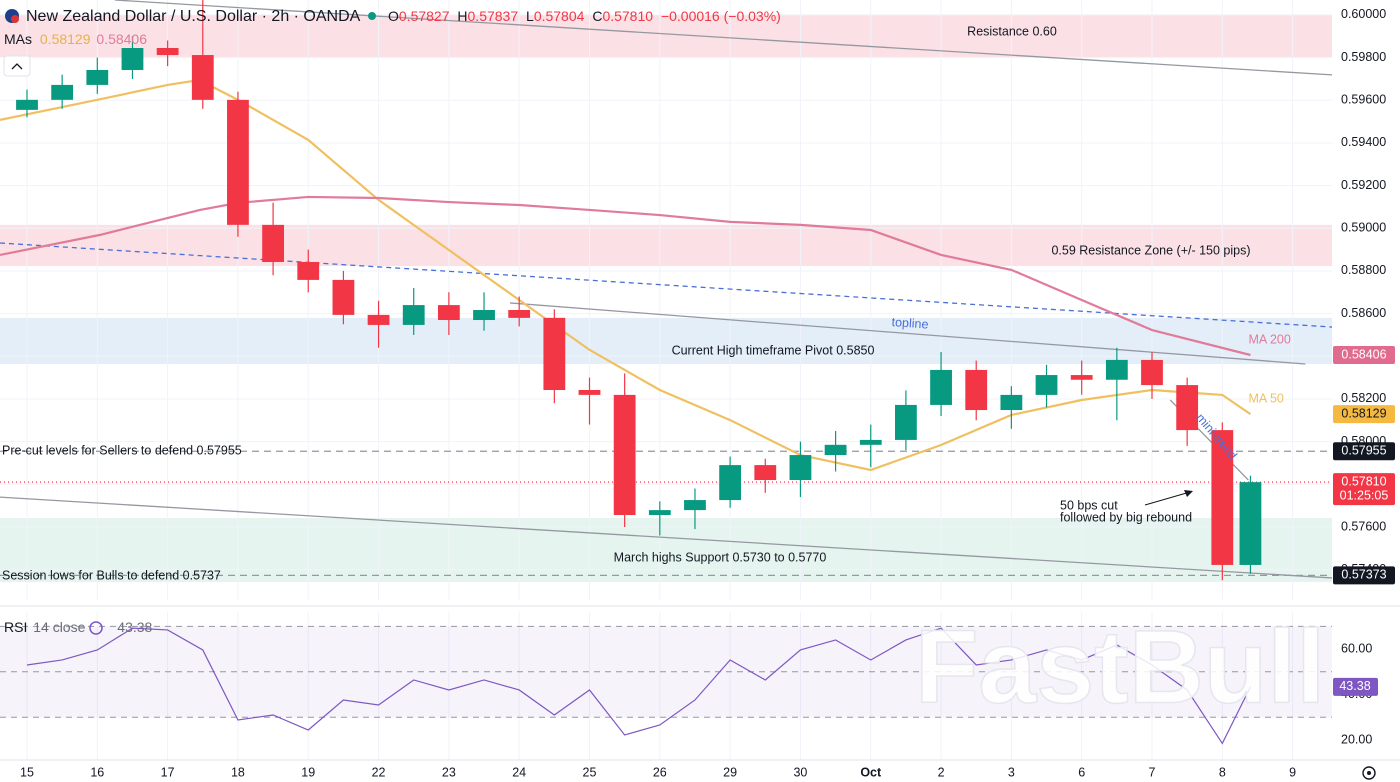 The width and height of the screenshot is (1400, 782). I want to click on annotation: Current High timeframe Pivot 0.5850, so click(773, 350).